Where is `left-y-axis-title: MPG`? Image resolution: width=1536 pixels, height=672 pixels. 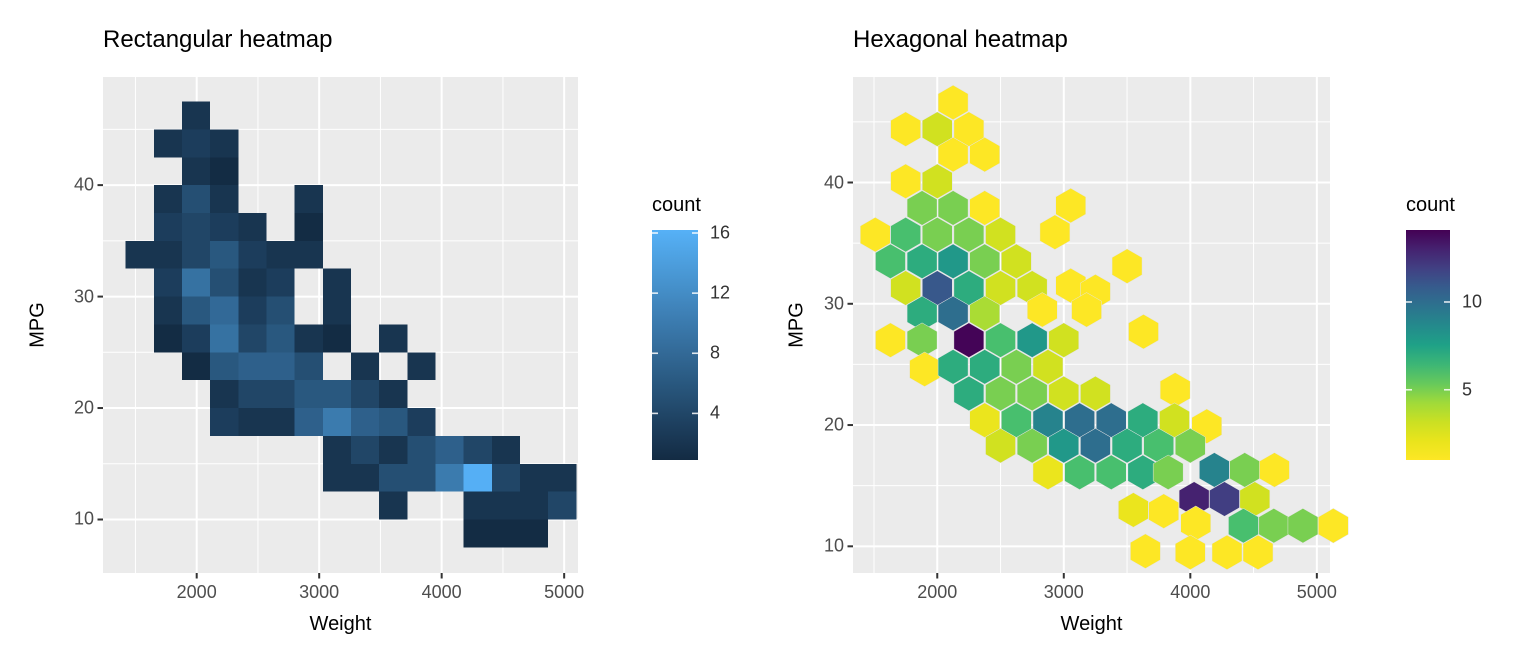 left-y-axis-title: MPG is located at coordinates (37, 325).